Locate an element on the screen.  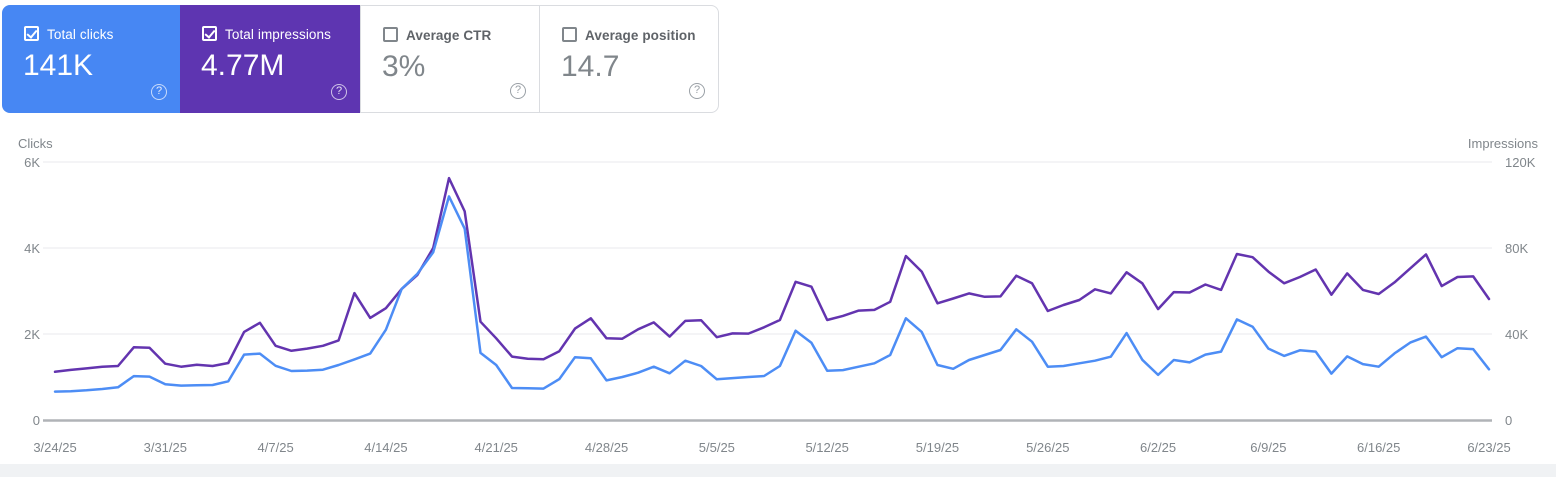
total-impressions-checkbox is located at coordinates (209, 33).